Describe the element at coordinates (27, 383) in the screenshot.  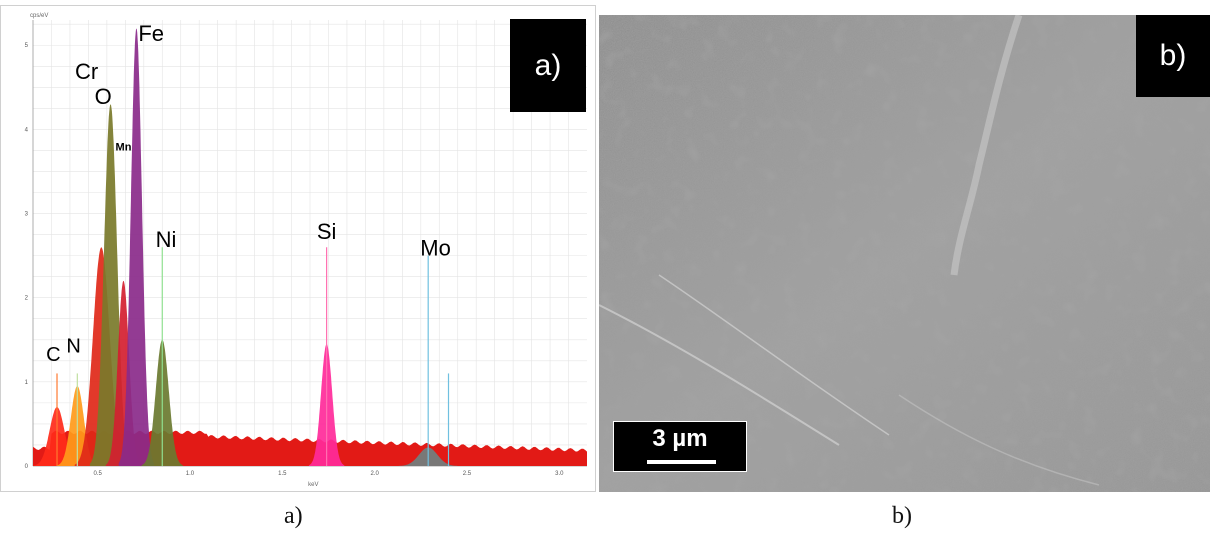
I see `y-tick-label: 1` at that location.